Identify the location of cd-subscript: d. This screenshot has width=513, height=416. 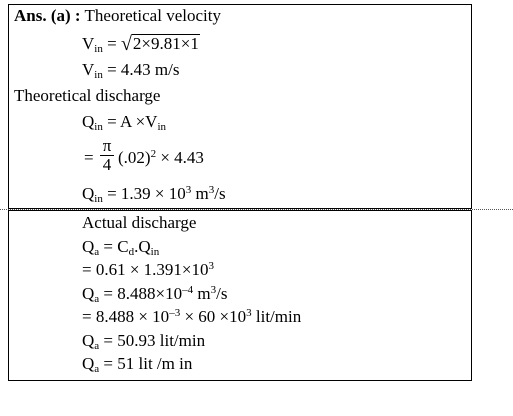
(131, 252).